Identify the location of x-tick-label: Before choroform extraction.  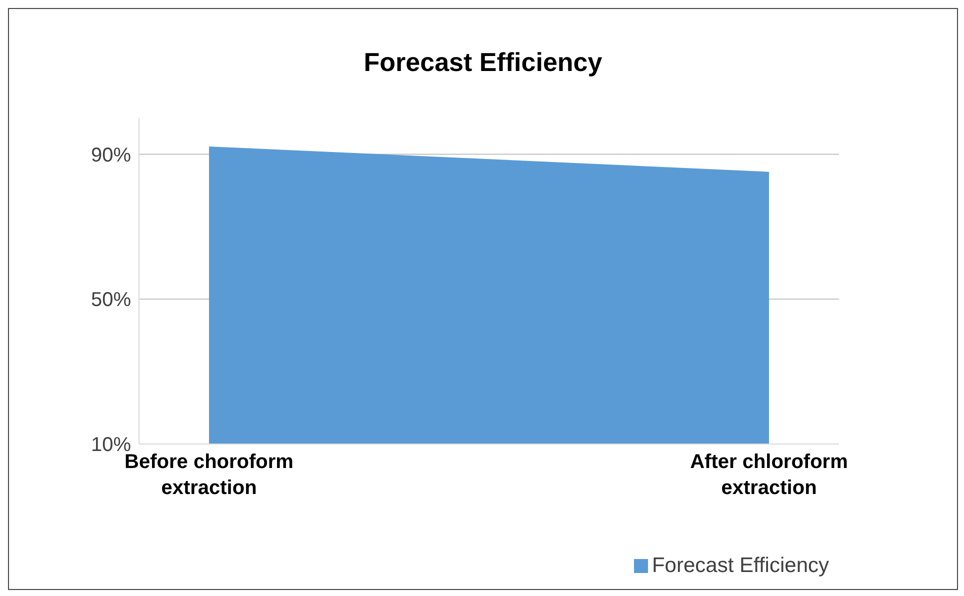
(209, 475).